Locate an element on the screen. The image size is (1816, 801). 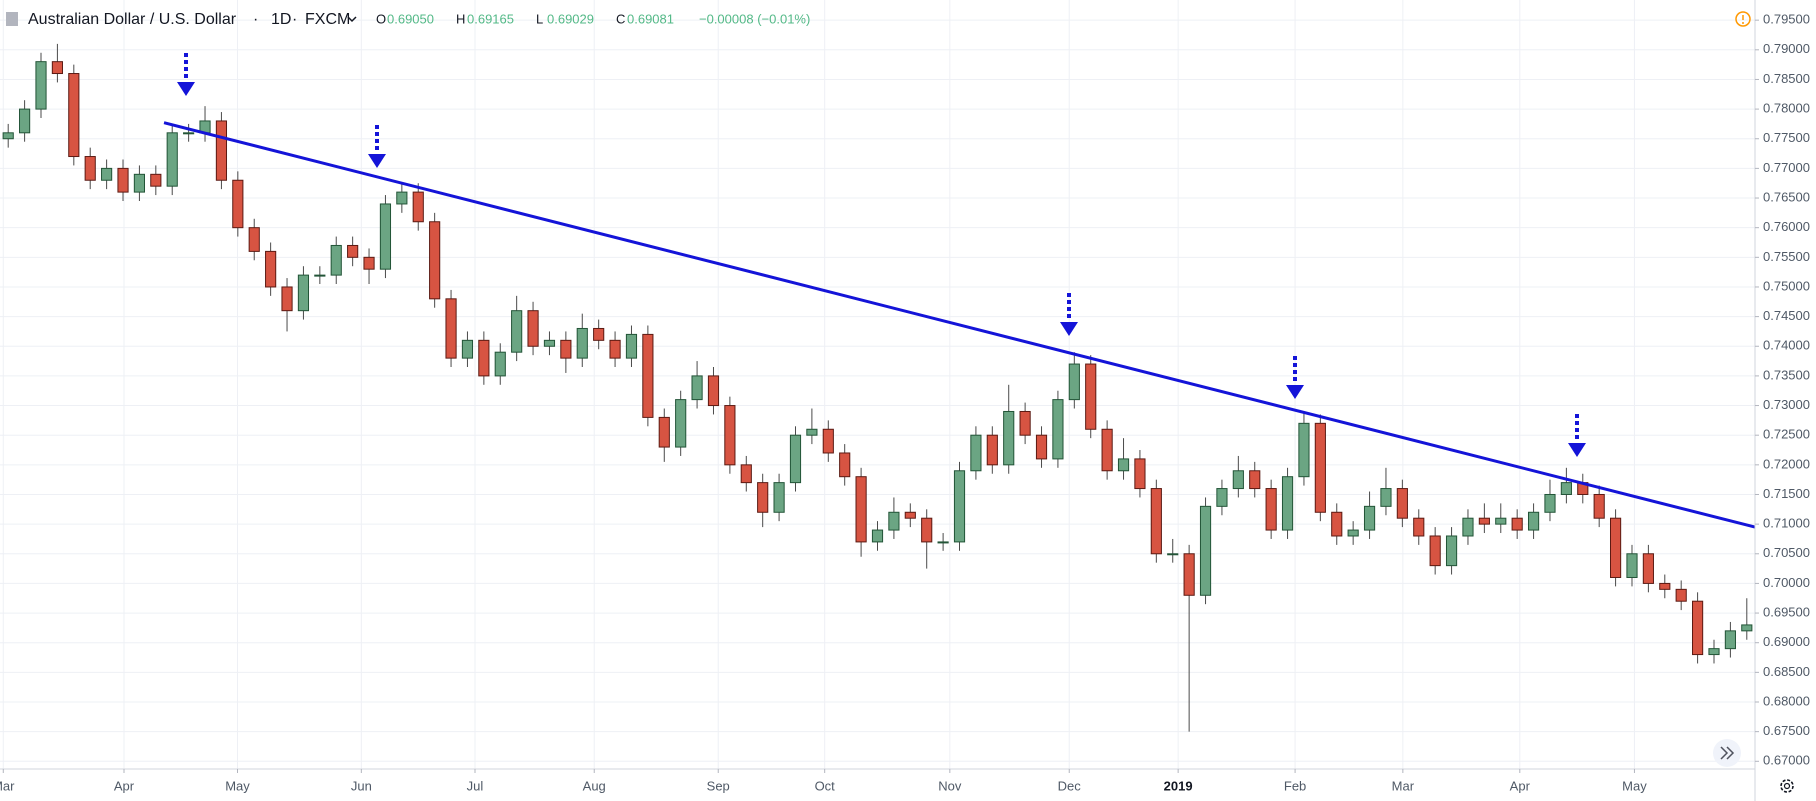
y-tick-label: 0.68000 is located at coordinates (1786, 700).